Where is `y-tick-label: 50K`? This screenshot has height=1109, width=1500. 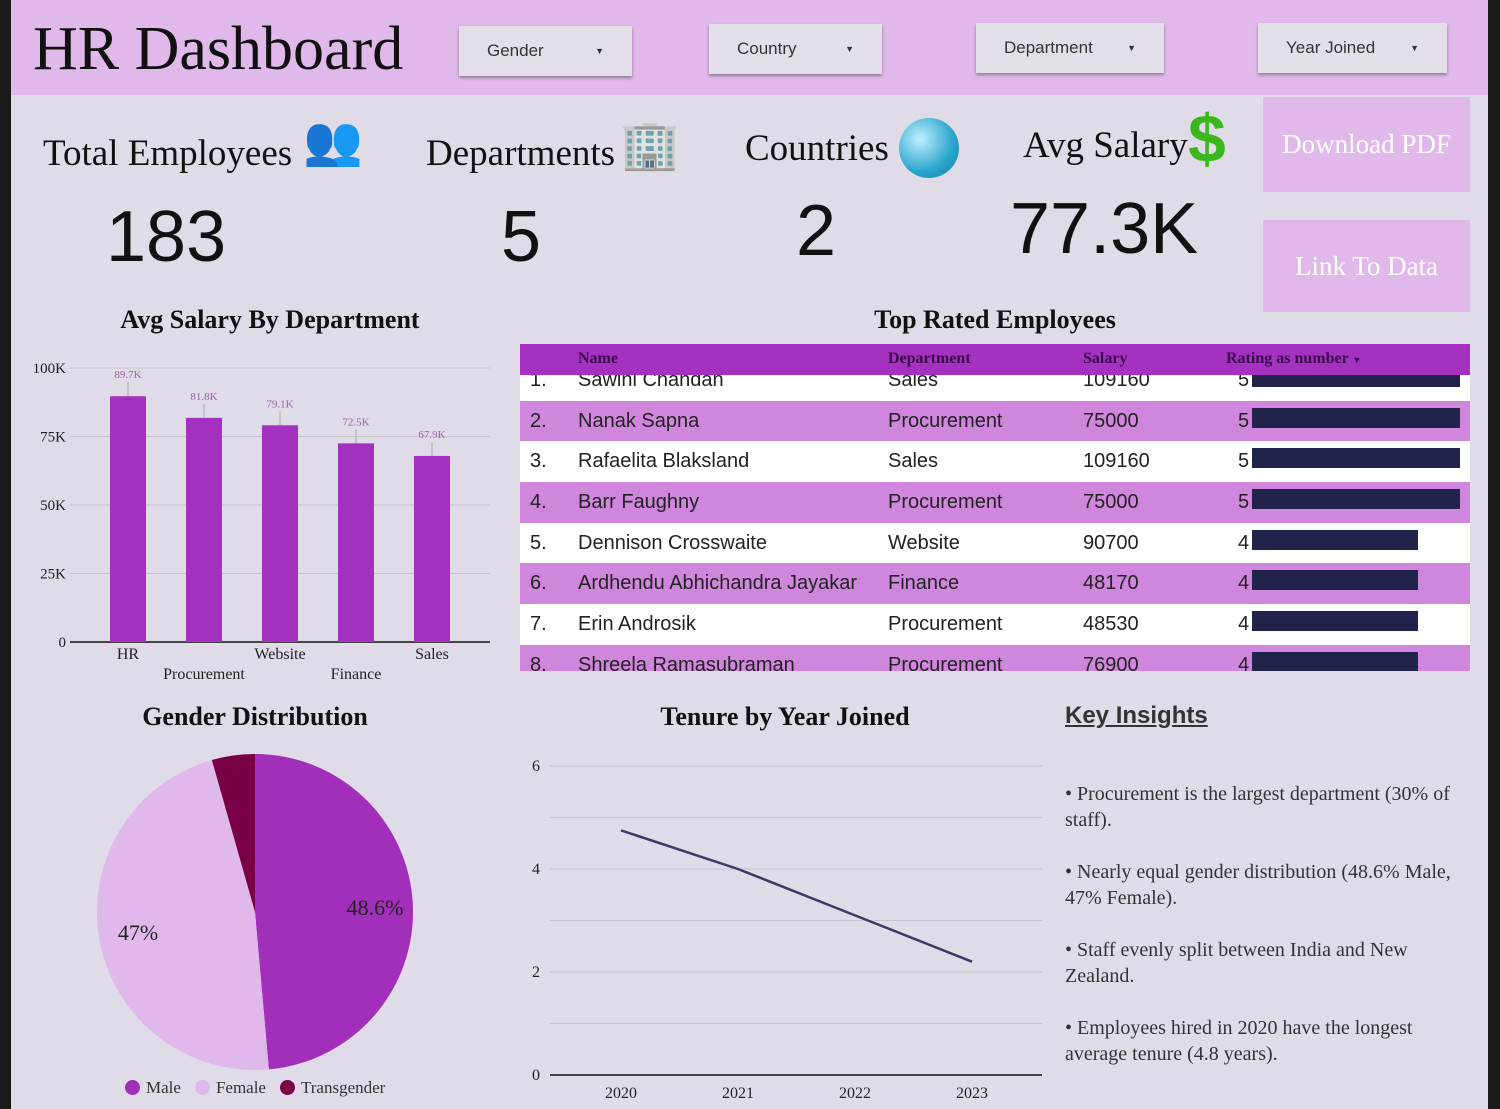 y-tick-label: 50K is located at coordinates (53, 506).